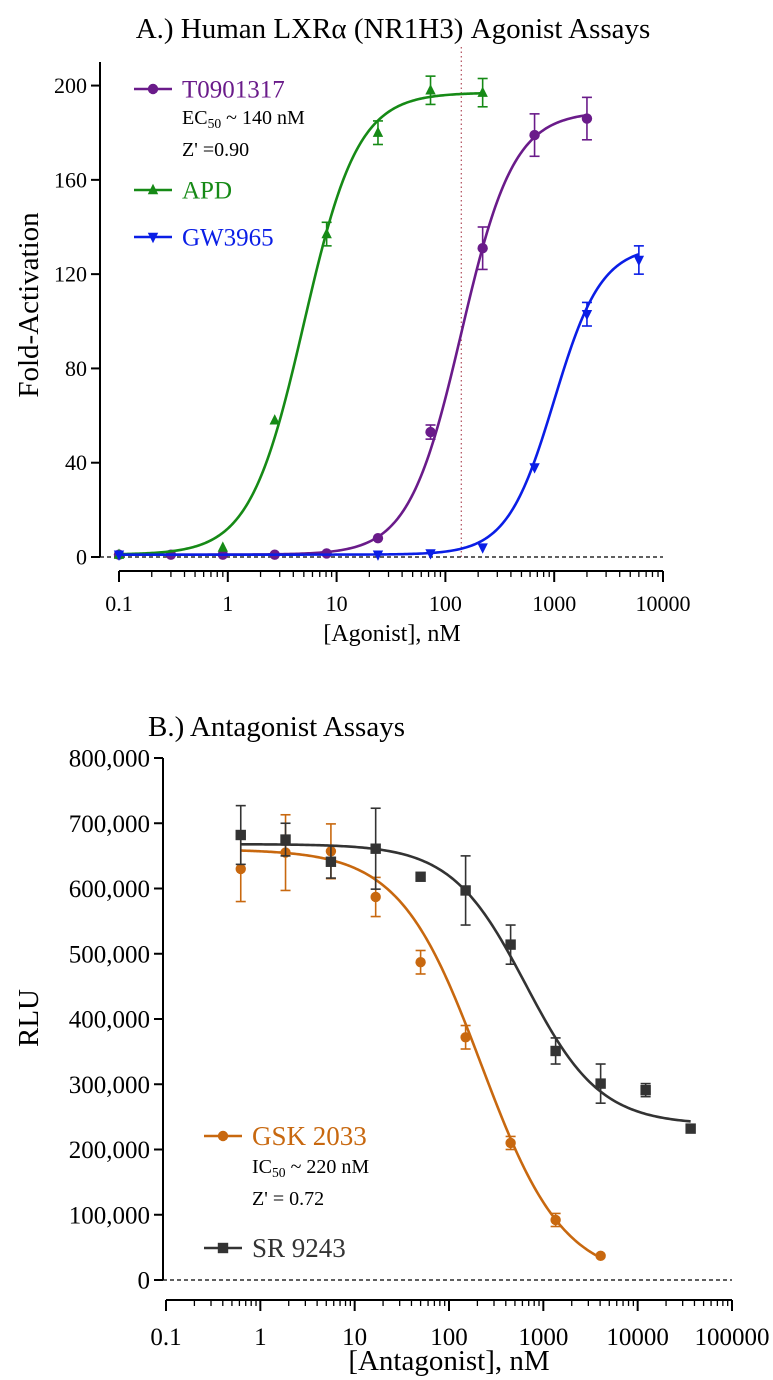  I want to click on y-tick-label: 80, so click(76, 368).